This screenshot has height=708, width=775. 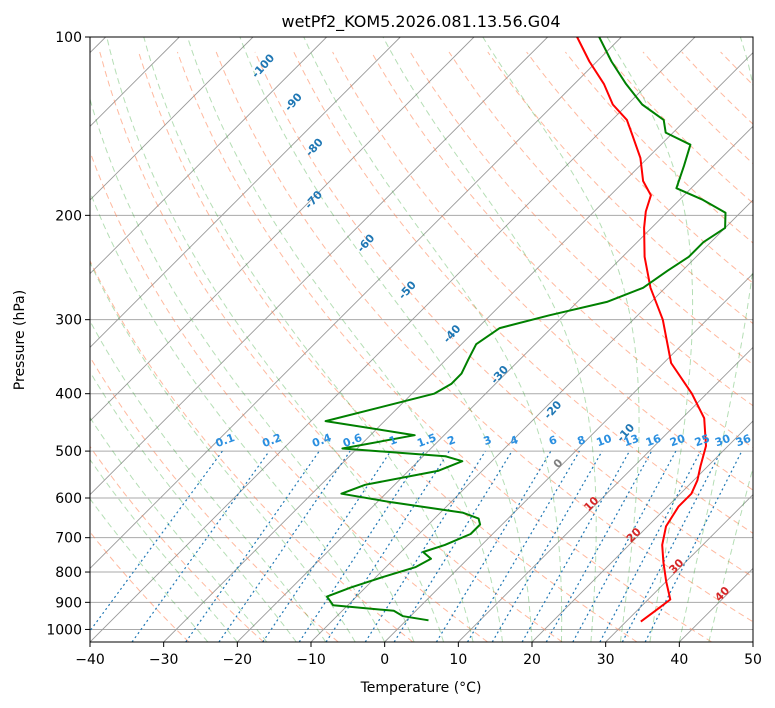 What do you see at coordinates (499, 375) in the screenshot?
I see `dry-adiabat-label: -30` at bounding box center [499, 375].